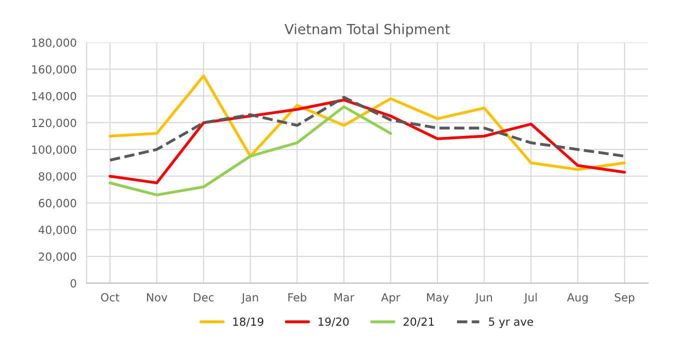  I want to click on x-tick-label: Nov, so click(157, 297).